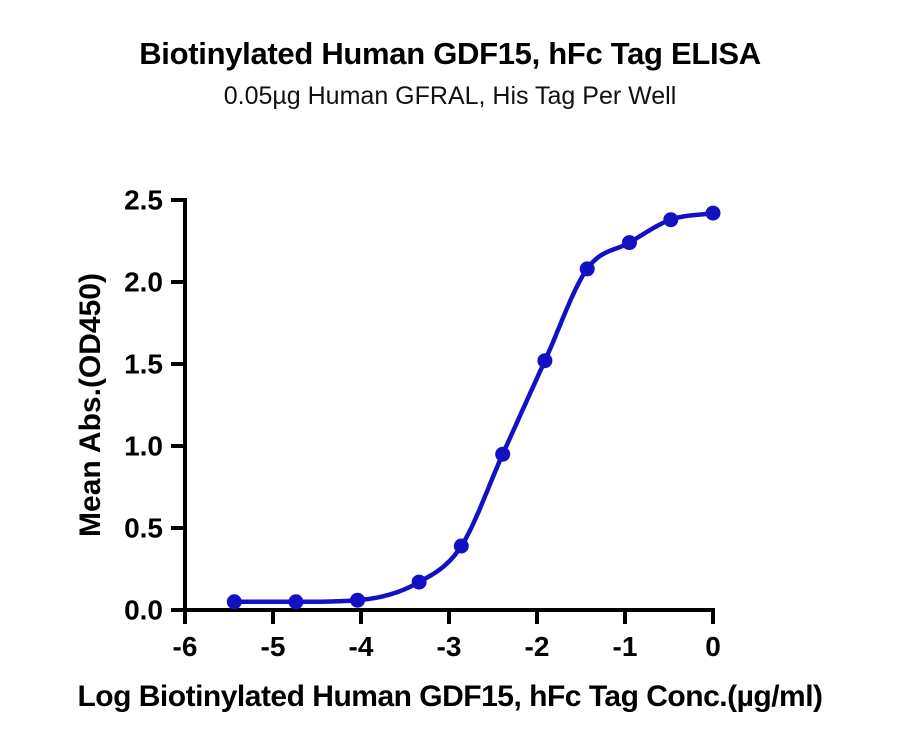  Describe the element at coordinates (143, 200) in the screenshot. I see `y-tick-label: 2.5` at that location.